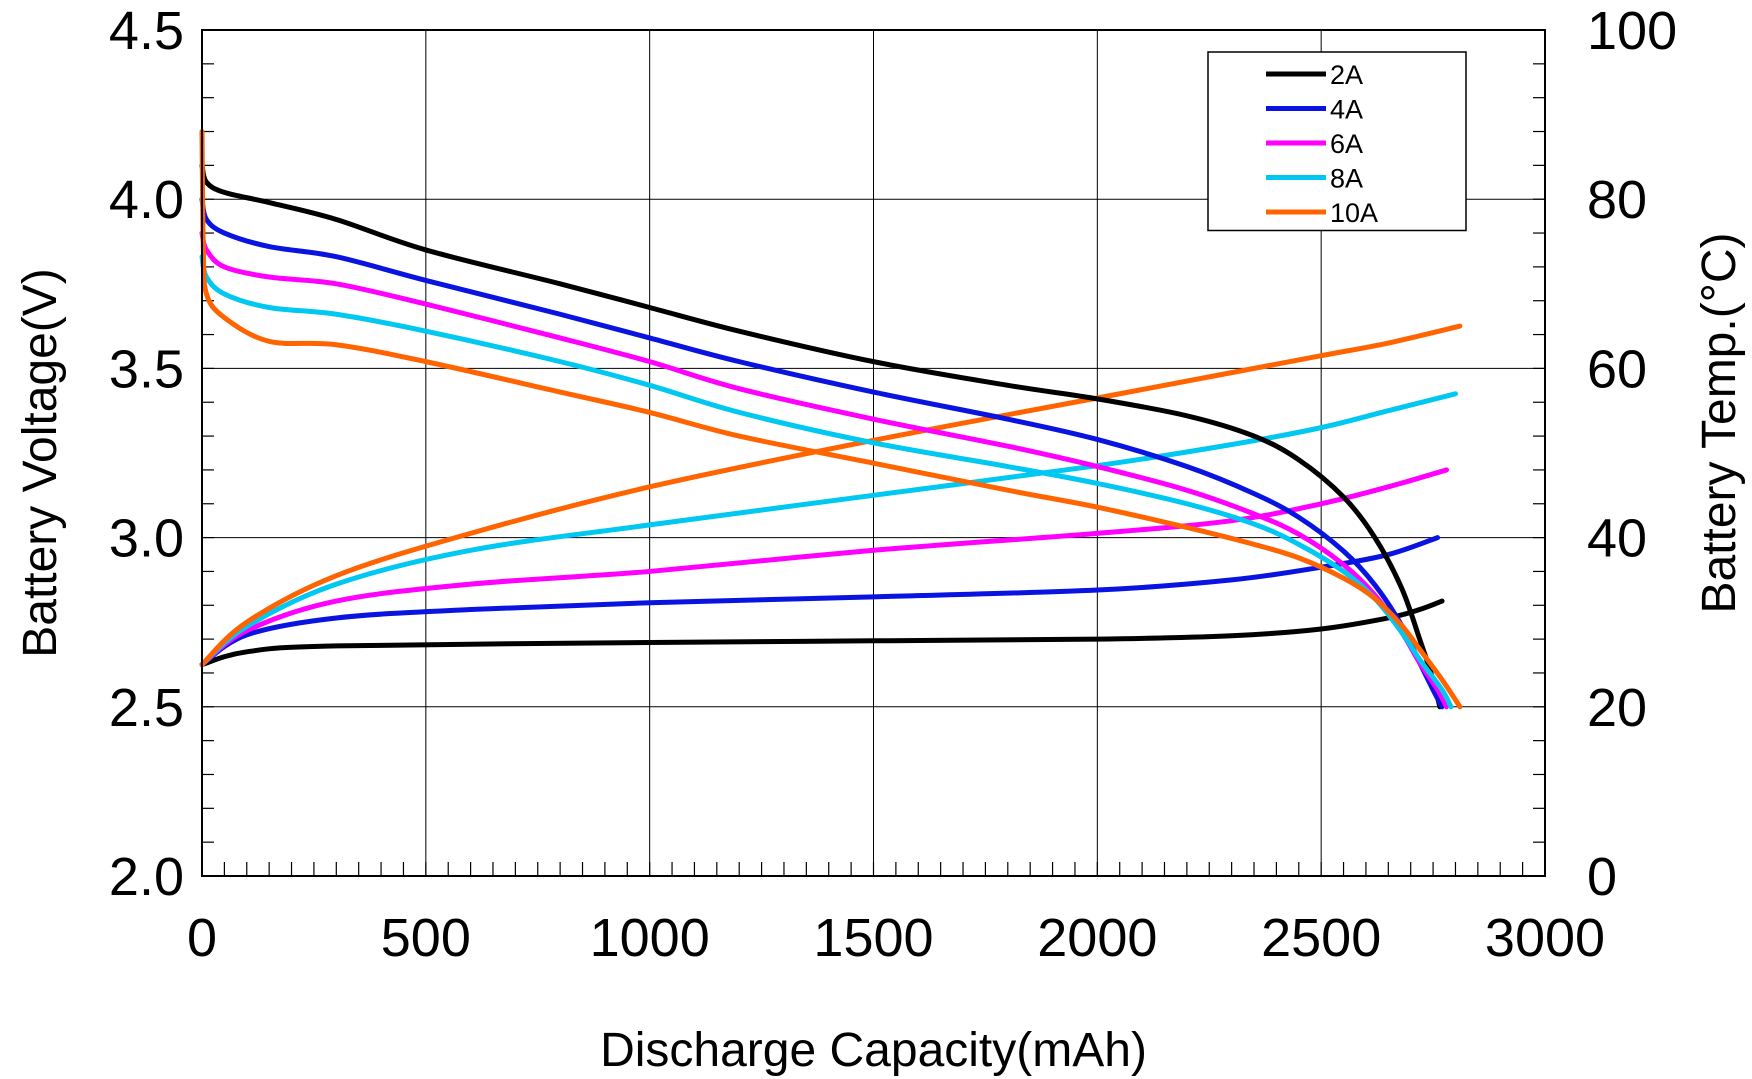 Image resolution: width=1752 pixels, height=1079 pixels. I want to click on y-right-tick-label: 20, so click(1617, 708).